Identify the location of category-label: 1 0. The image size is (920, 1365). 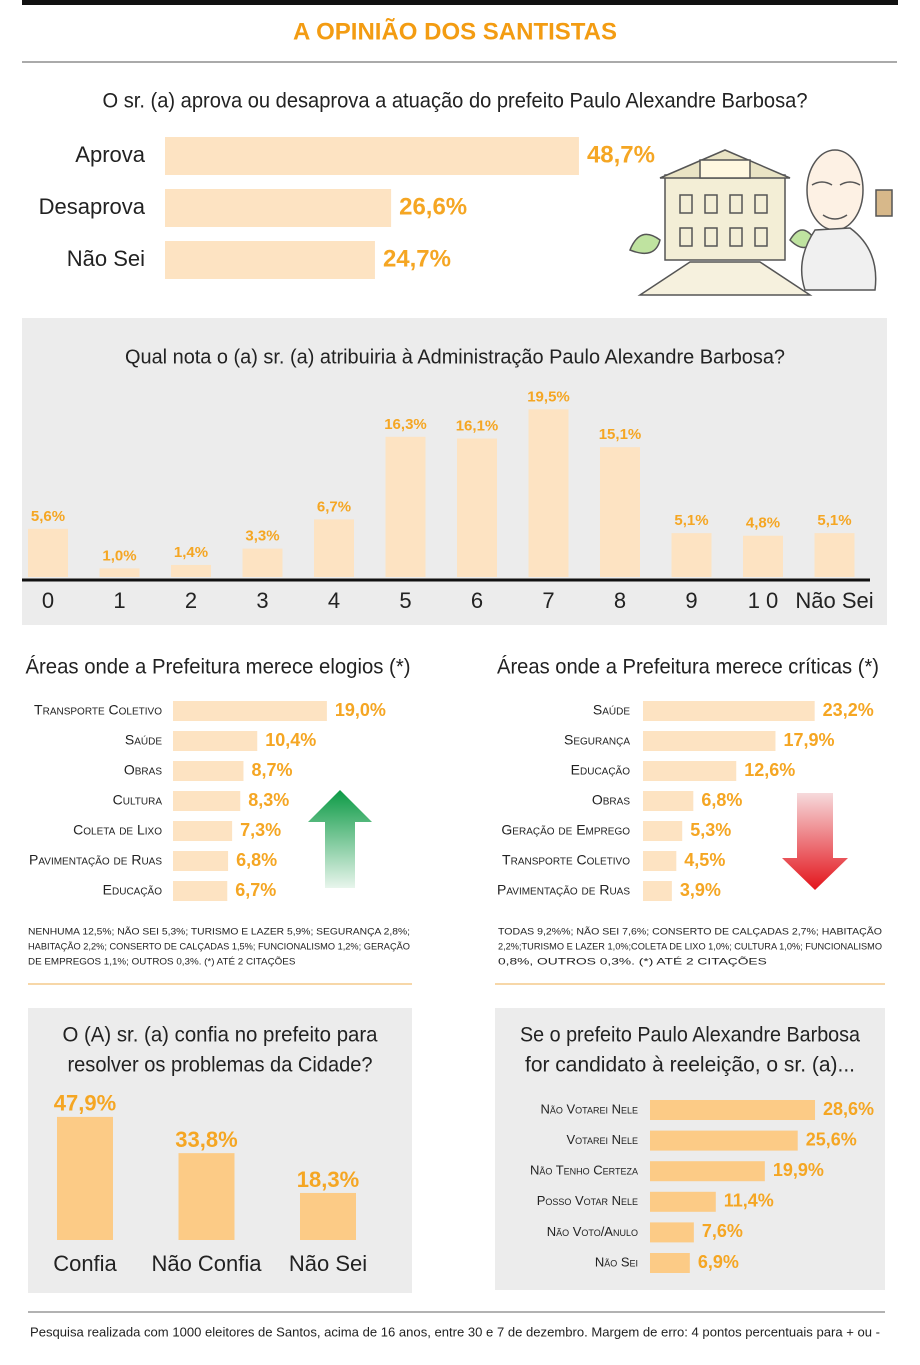
(763, 600).